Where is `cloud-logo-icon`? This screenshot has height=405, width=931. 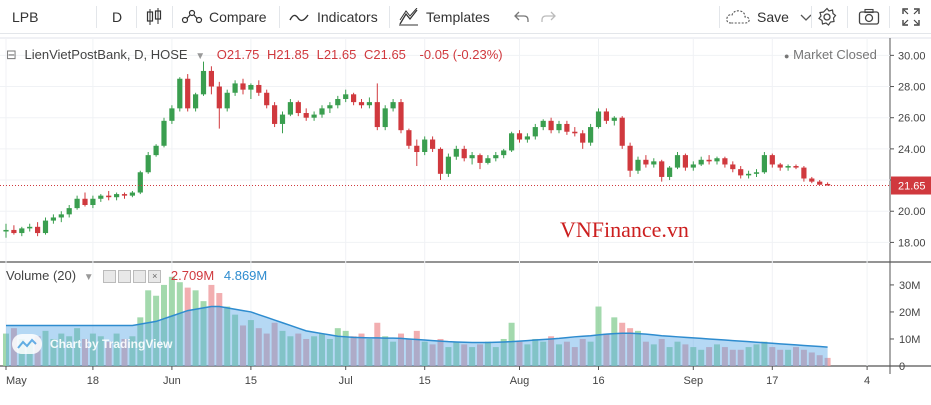
cloud-logo-icon is located at coordinates (27, 344).